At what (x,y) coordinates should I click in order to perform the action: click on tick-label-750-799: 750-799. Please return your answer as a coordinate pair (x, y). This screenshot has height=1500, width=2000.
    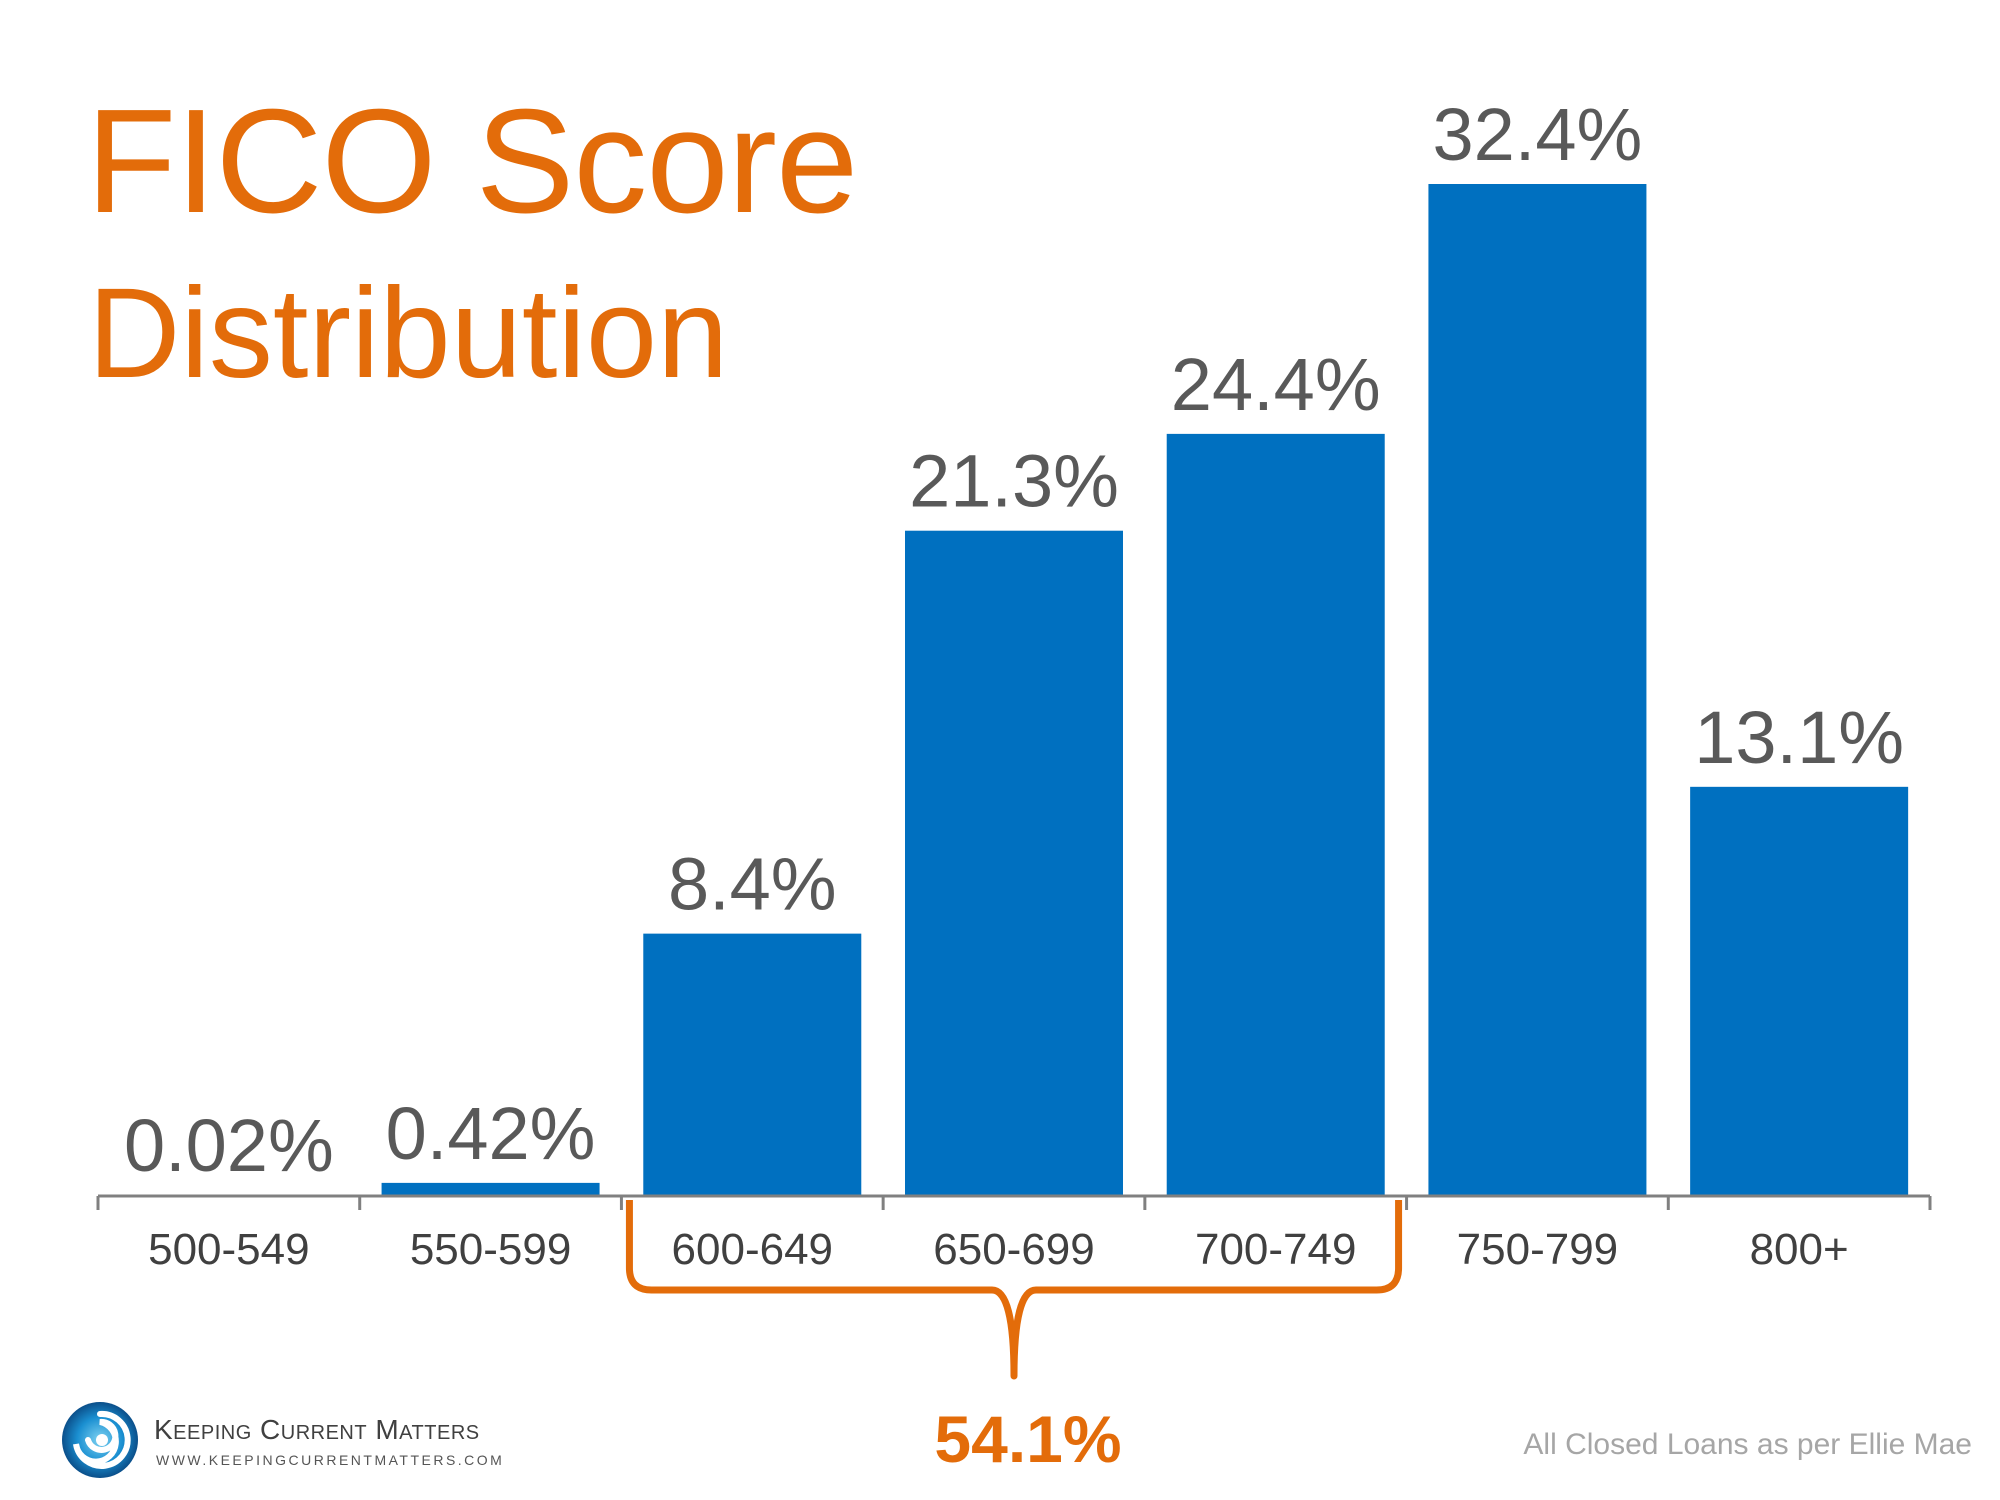
    Looking at the image, I should click on (1537, 1249).